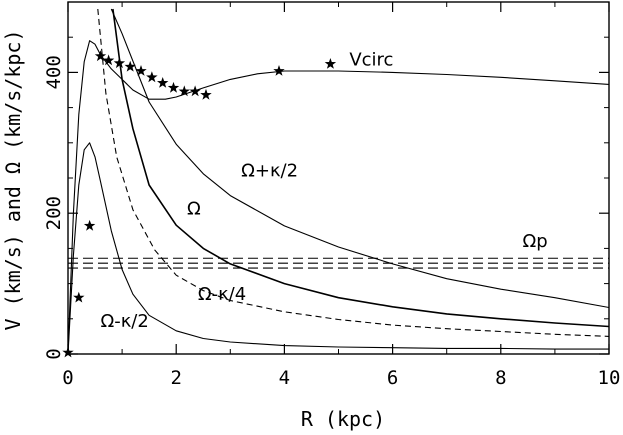 Image resolution: width=623 pixels, height=435 pixels. Describe the element at coordinates (13, 179) in the screenshot. I see `y-axis-title: V (km/s) and Ω (km/s/kpc)` at that location.